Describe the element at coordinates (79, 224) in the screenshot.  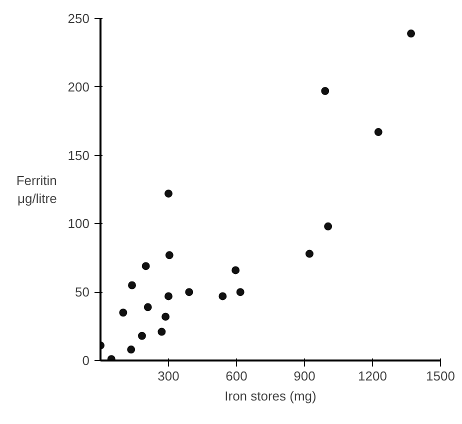
I see `y-tick-label: 100` at that location.